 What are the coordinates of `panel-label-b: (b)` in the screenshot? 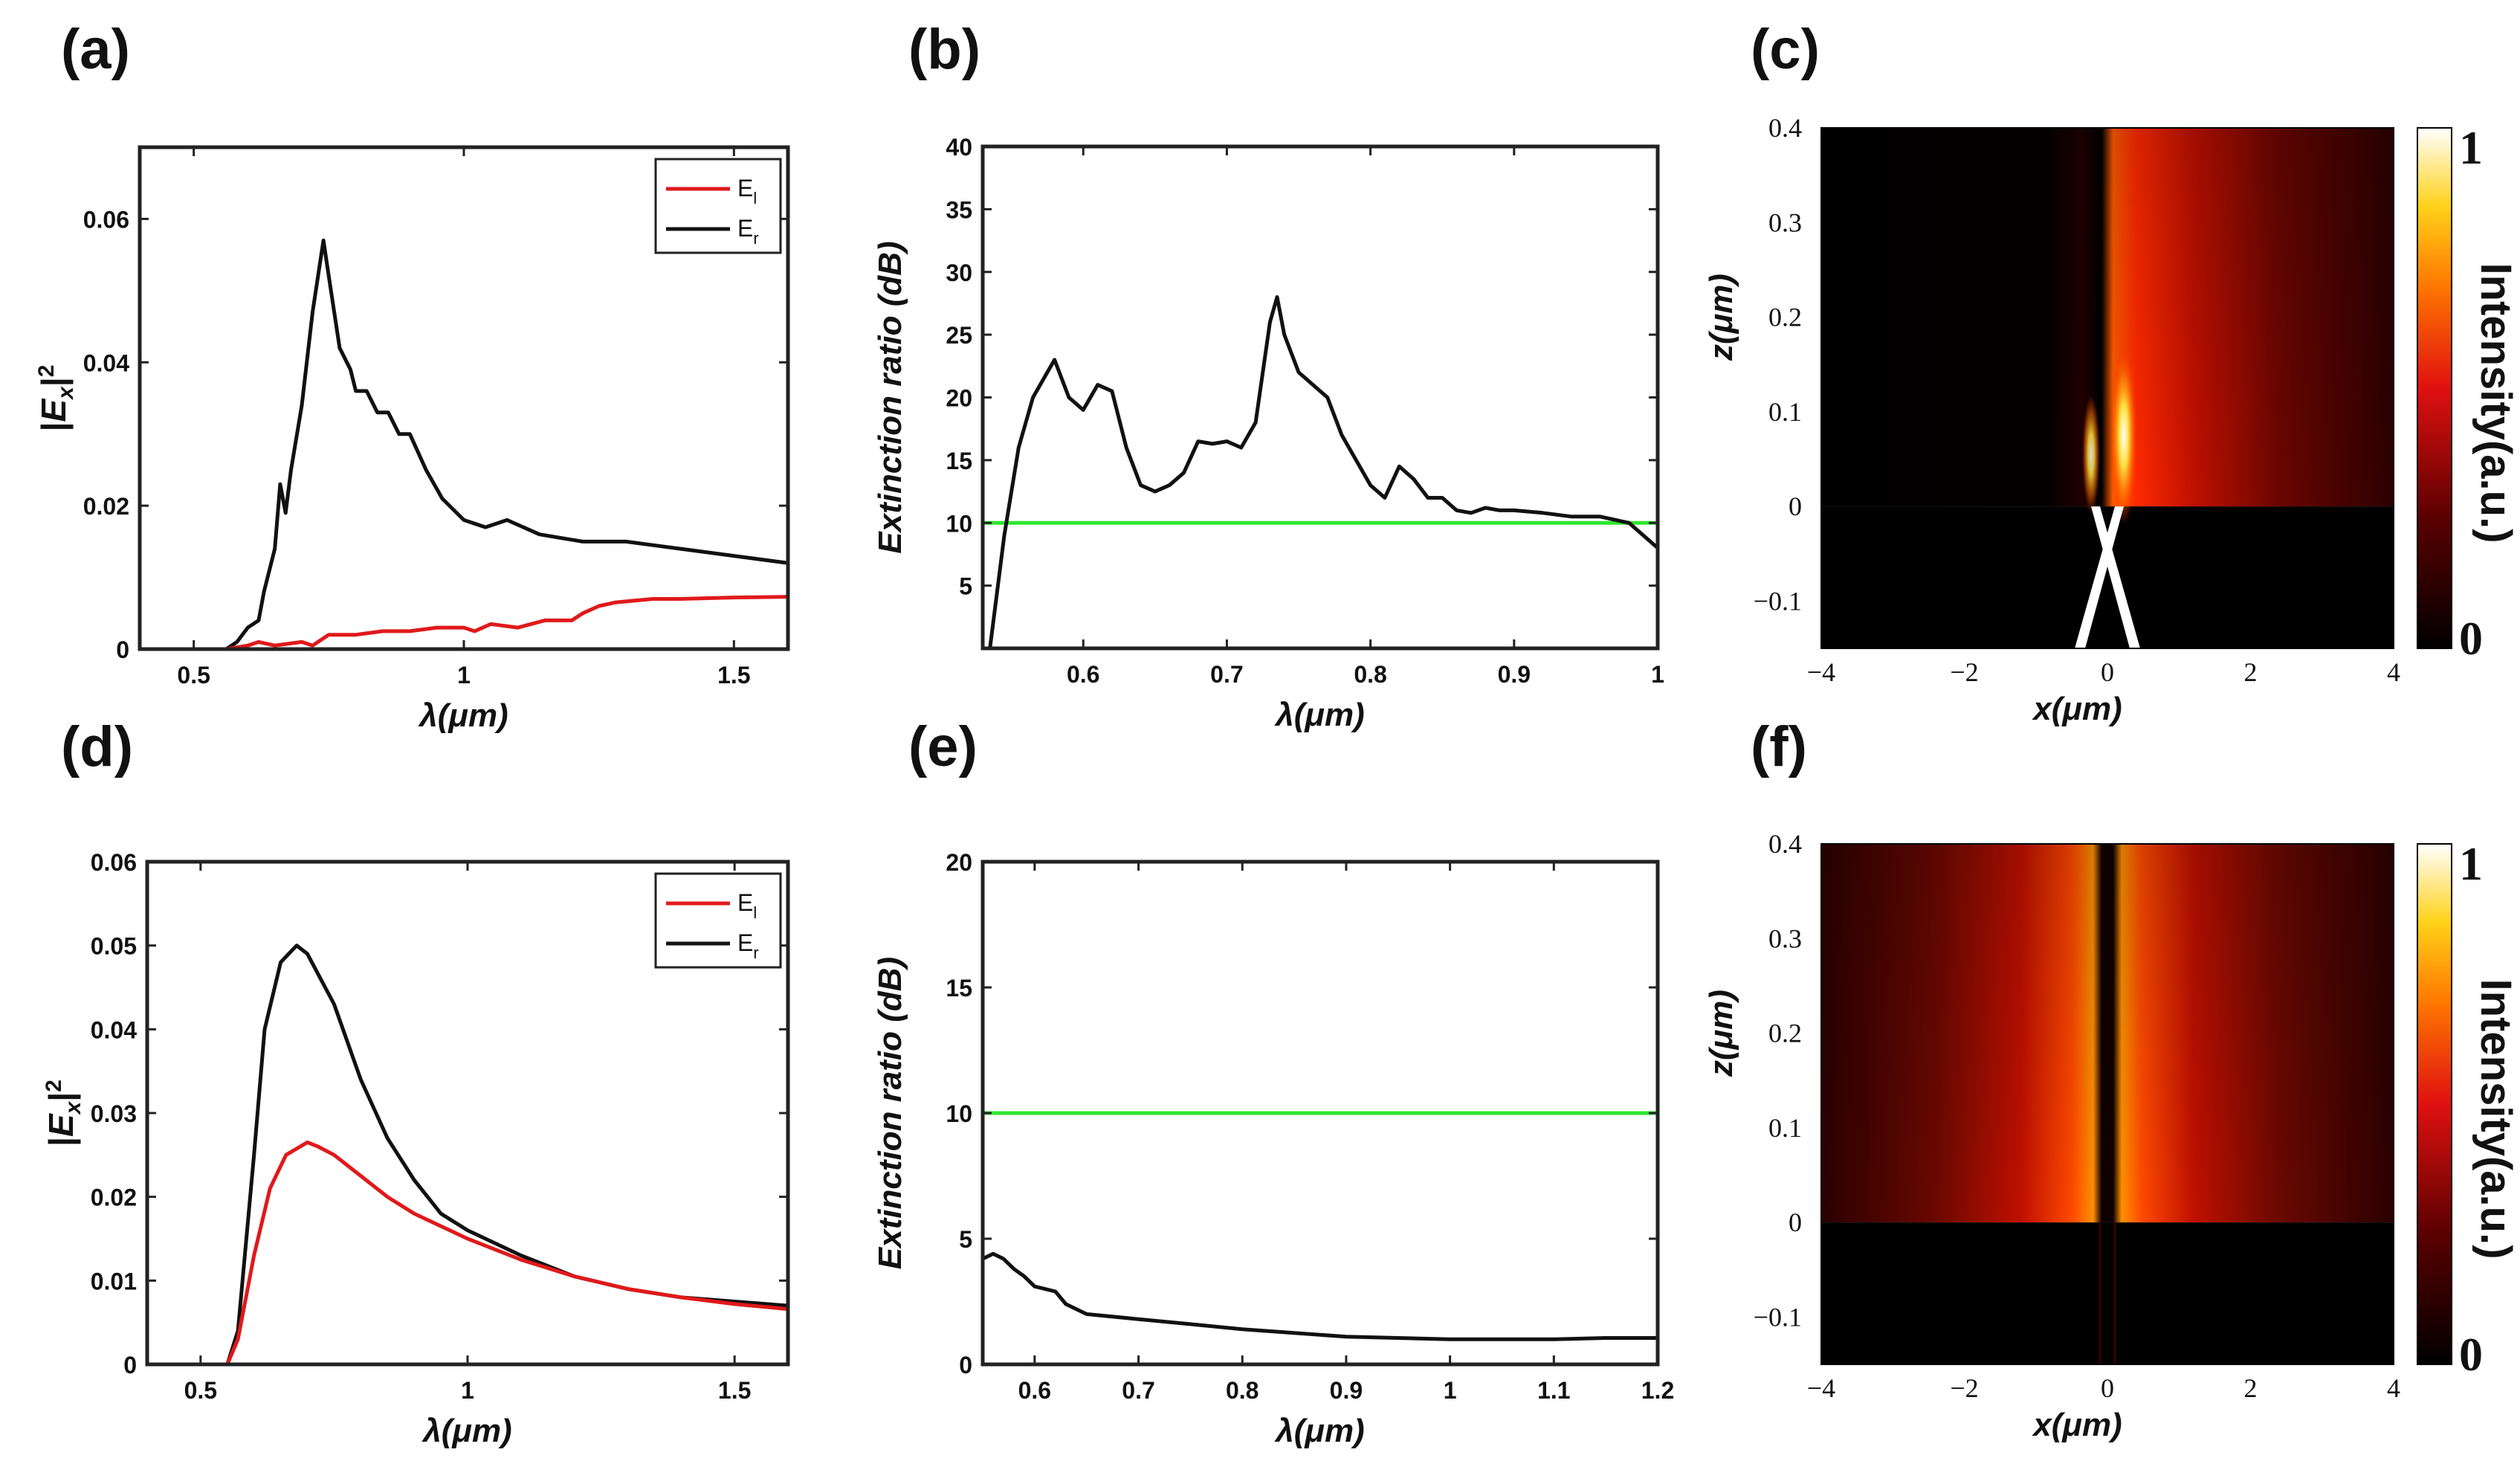 It's located at (944, 49).